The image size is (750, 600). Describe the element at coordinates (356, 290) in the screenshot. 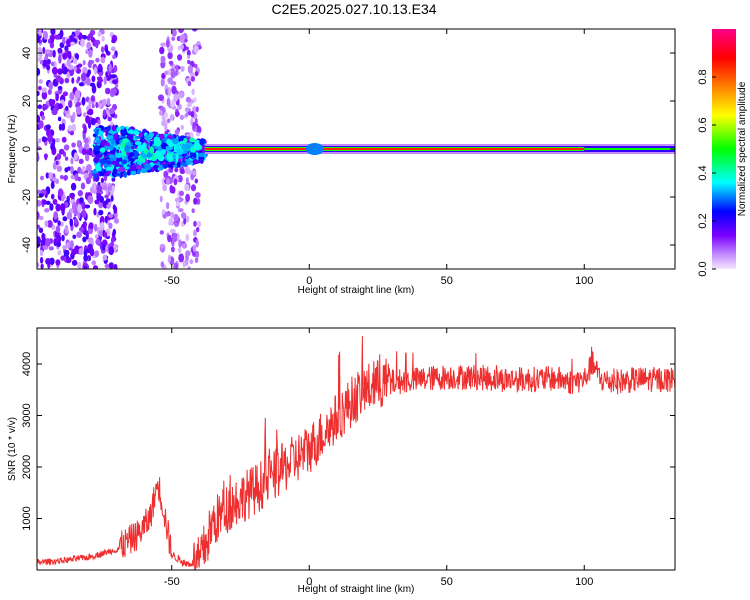

I see `spectrogram-x-axis-label: Height of straight line (km)` at that location.